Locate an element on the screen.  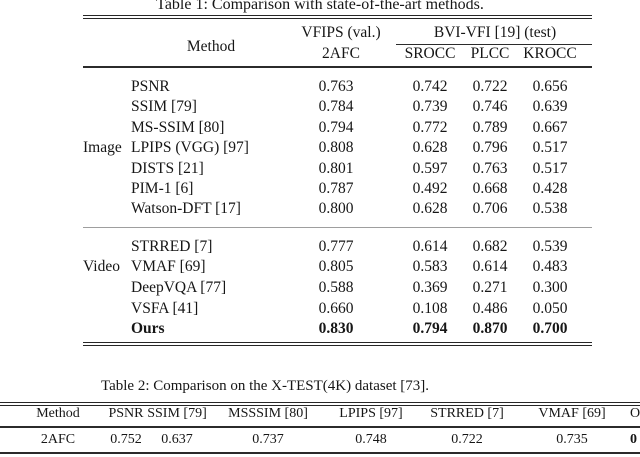
value-cell: 0.772 is located at coordinates (430, 127).